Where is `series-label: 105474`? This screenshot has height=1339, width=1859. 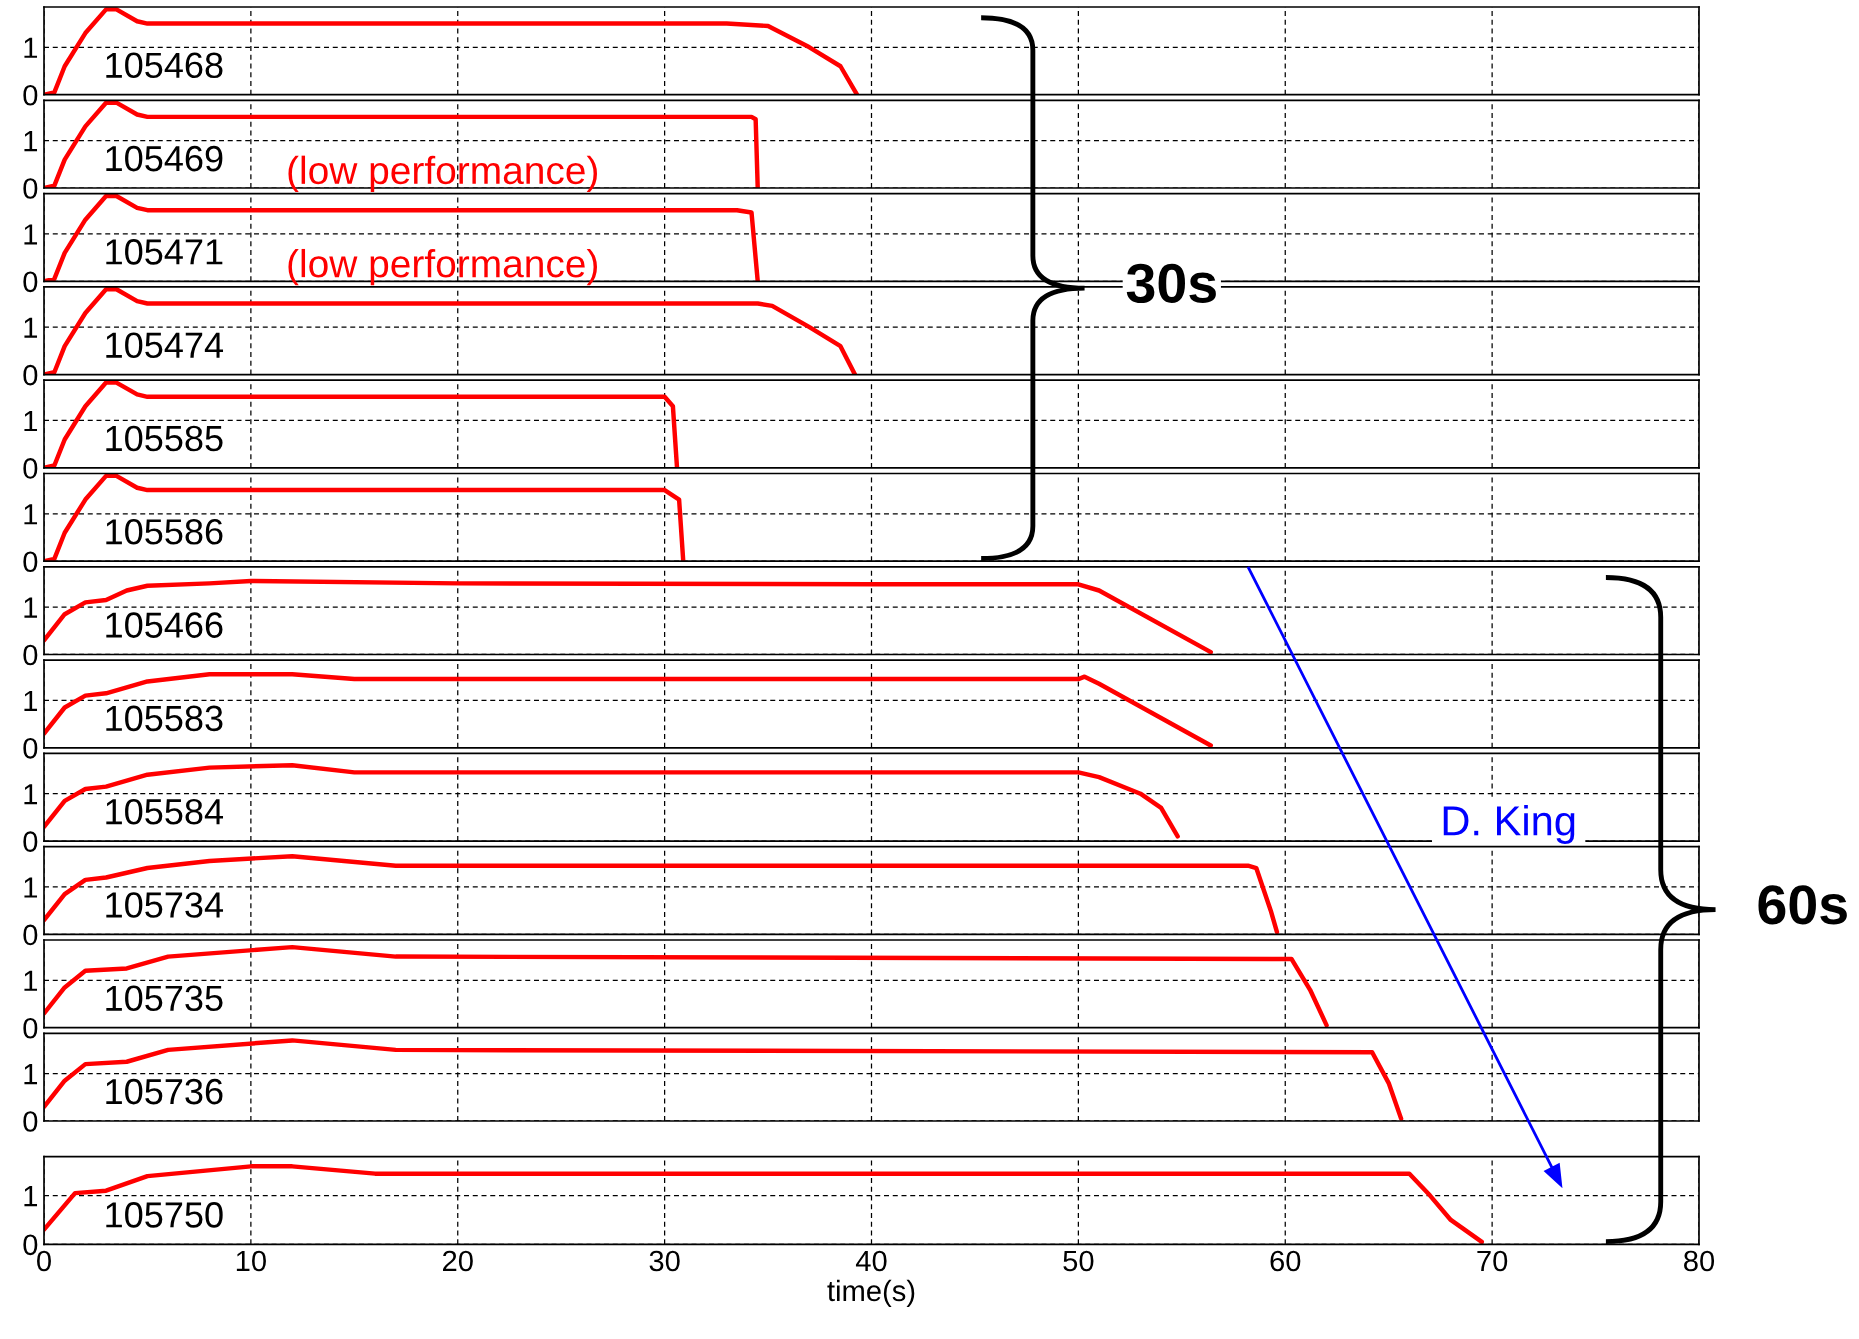 series-label: 105474 is located at coordinates (165, 345).